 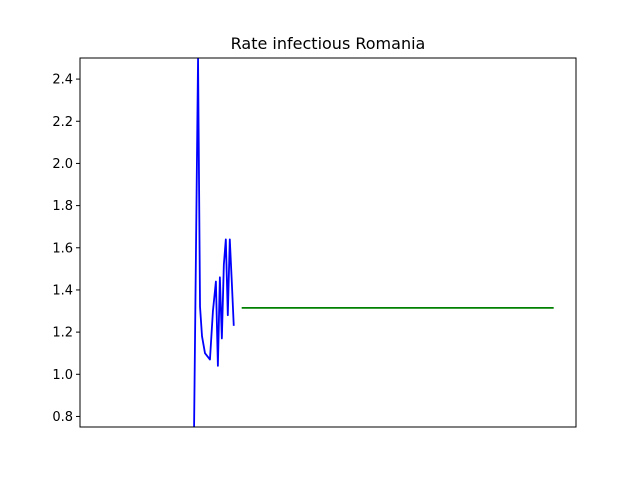 I want to click on y-tick-label: 1.4, so click(x=62, y=290).